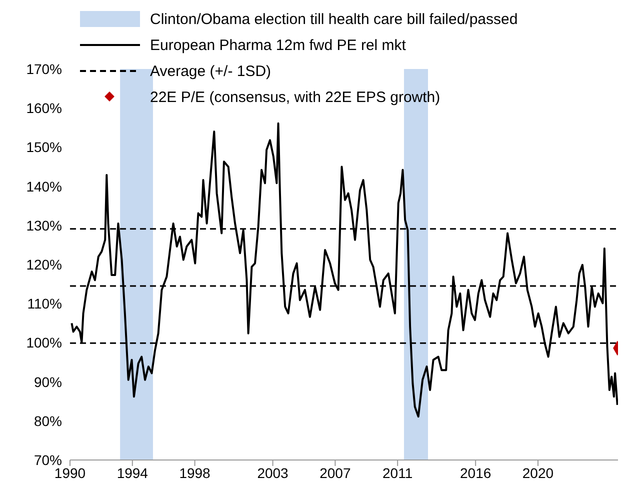 Image resolution: width=626 pixels, height=493 pixels. Describe the element at coordinates (44, 342) in the screenshot. I see `y-tick-label: 100%` at that location.